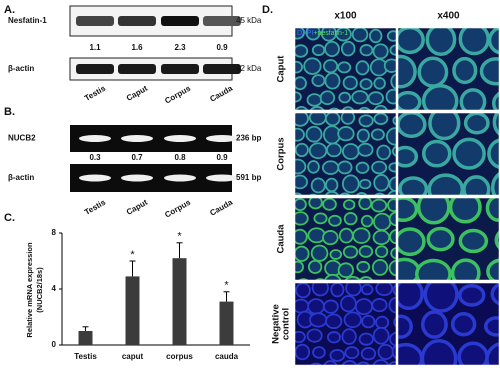  What do you see at coordinates (9, 218) in the screenshot?
I see `panel-label: C.` at bounding box center [9, 218].